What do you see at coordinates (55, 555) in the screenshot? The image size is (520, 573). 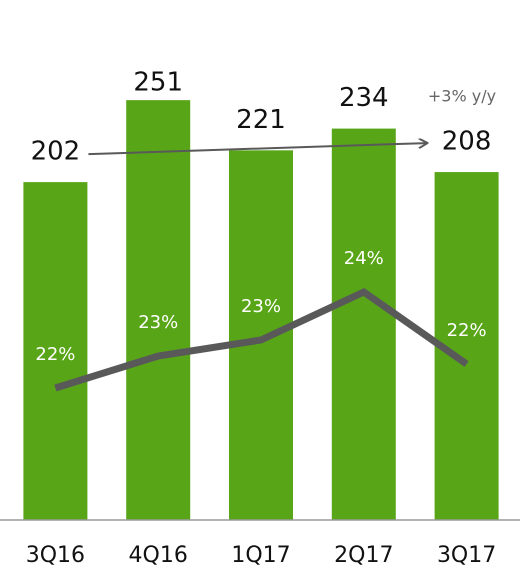 I see `x-tick-label: 3Q16` at bounding box center [55, 555].